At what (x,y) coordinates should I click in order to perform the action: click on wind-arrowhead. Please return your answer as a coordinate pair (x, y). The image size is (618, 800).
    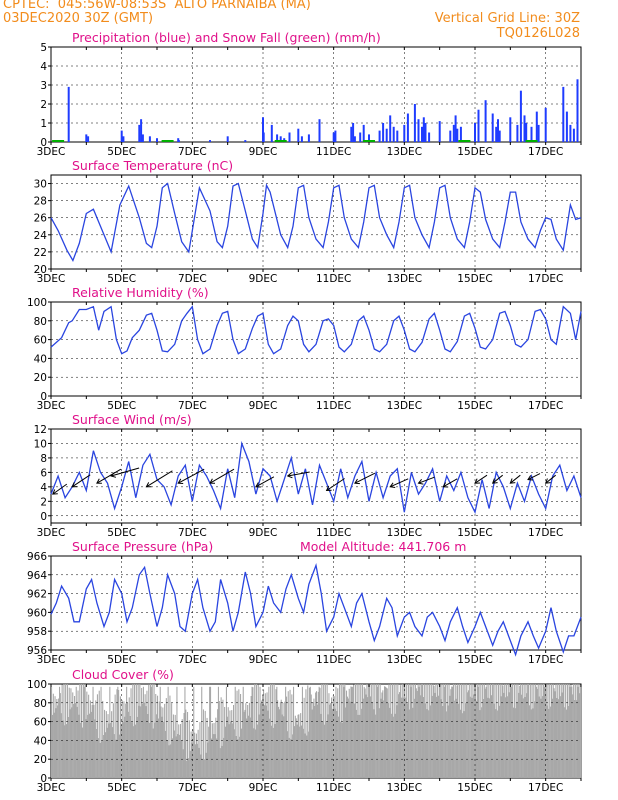
    Looking at the image, I should click on (392, 485).